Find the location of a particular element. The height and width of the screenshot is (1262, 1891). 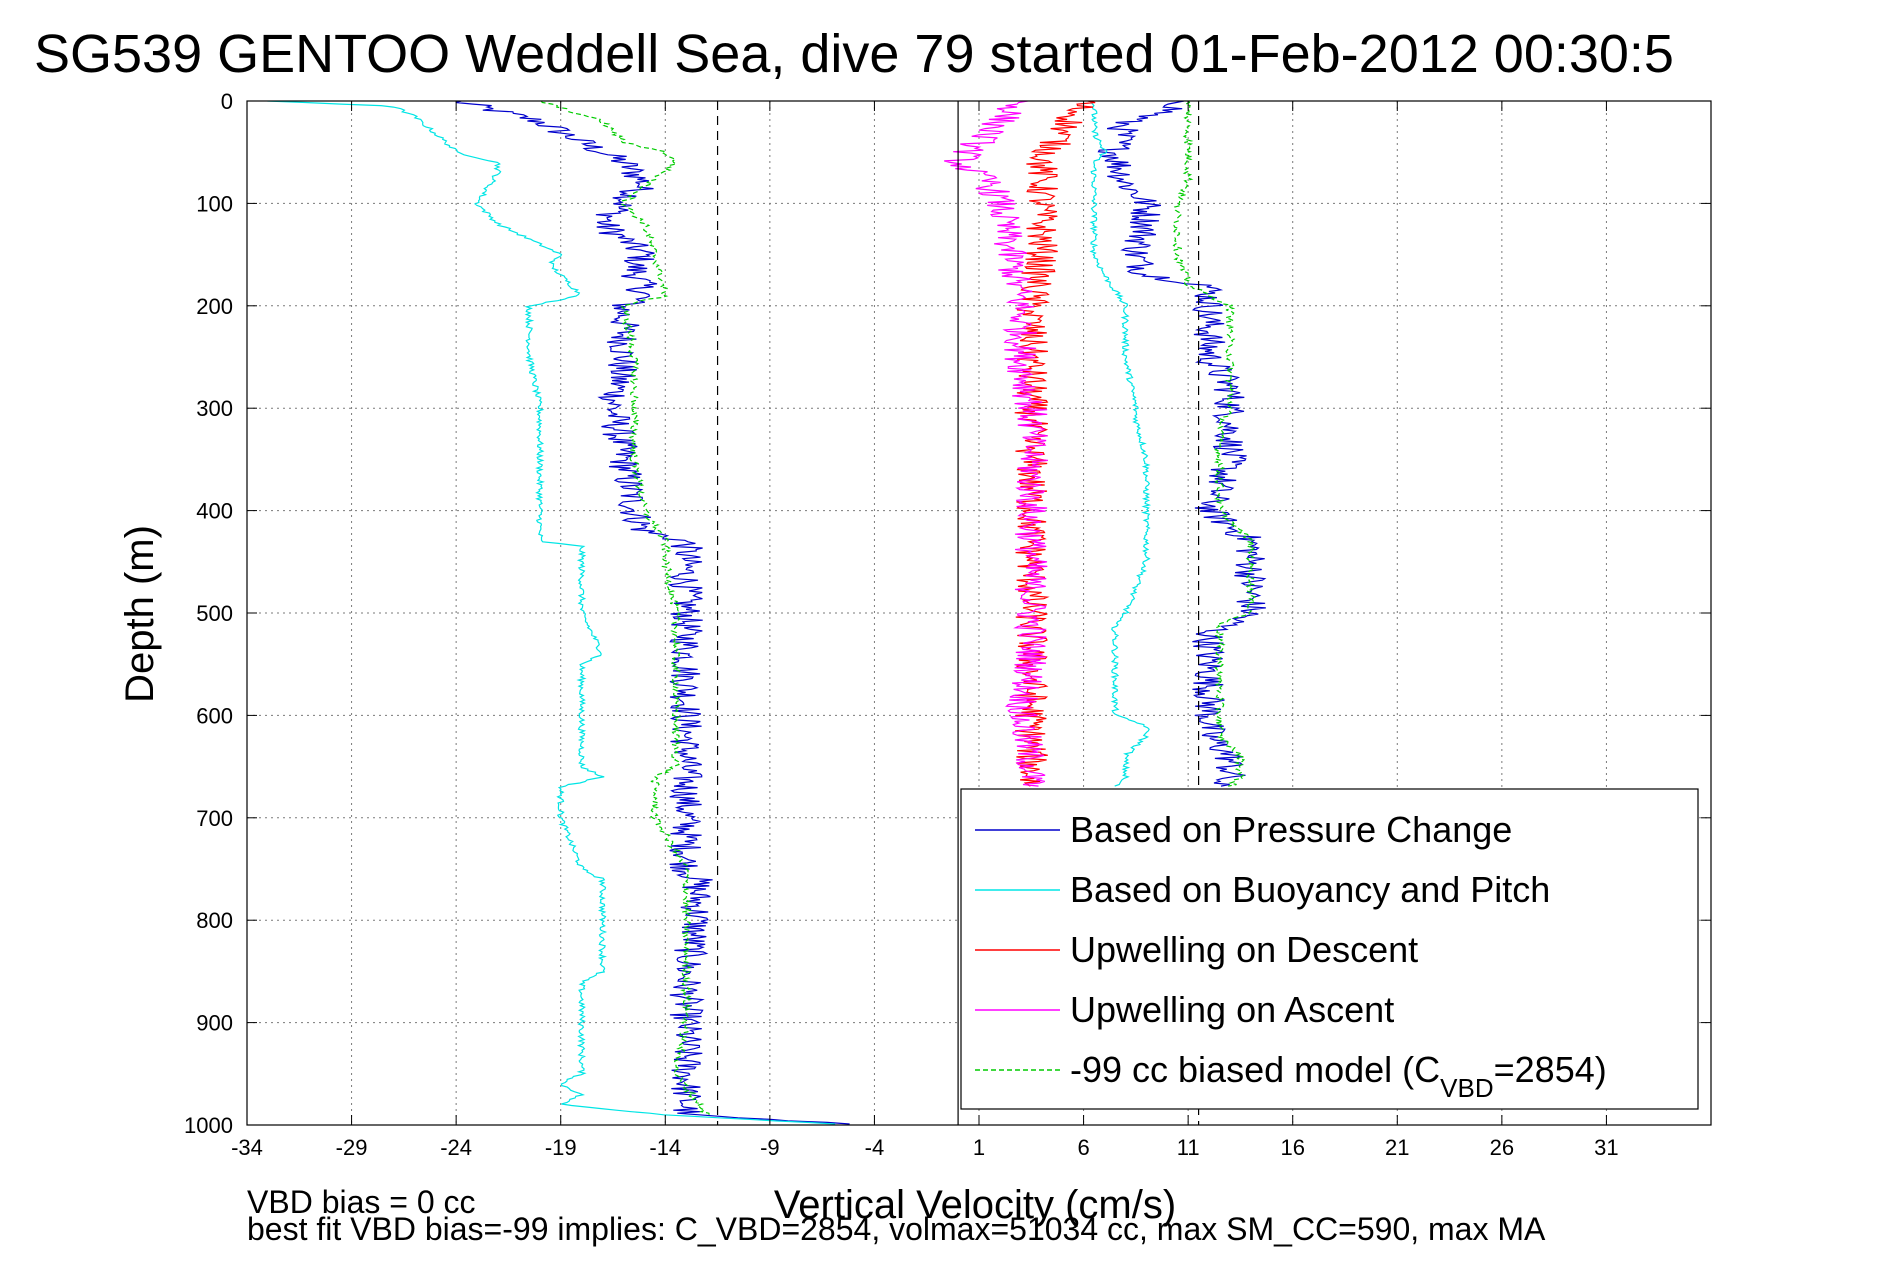

x-axis-label: Vertical Velocity (cm/s) is located at coordinates (975, 1205).